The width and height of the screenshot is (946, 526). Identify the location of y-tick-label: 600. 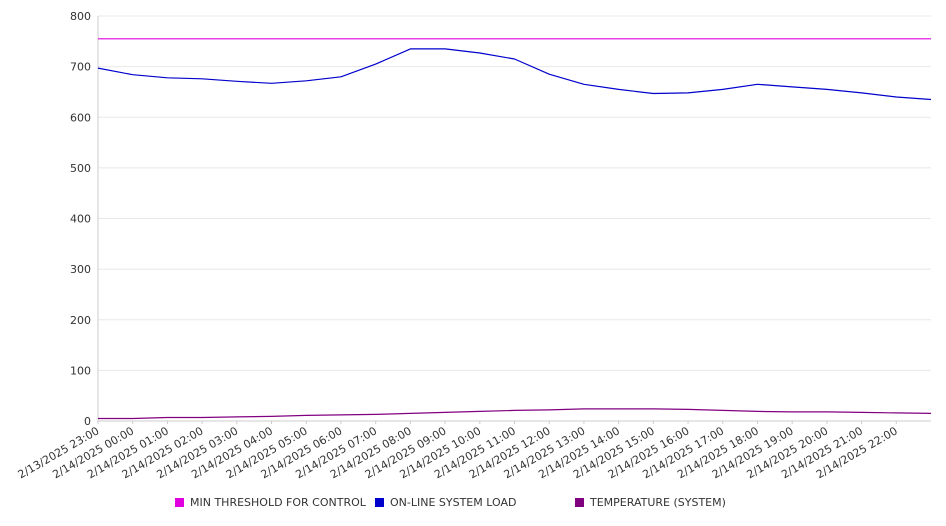
(80, 117).